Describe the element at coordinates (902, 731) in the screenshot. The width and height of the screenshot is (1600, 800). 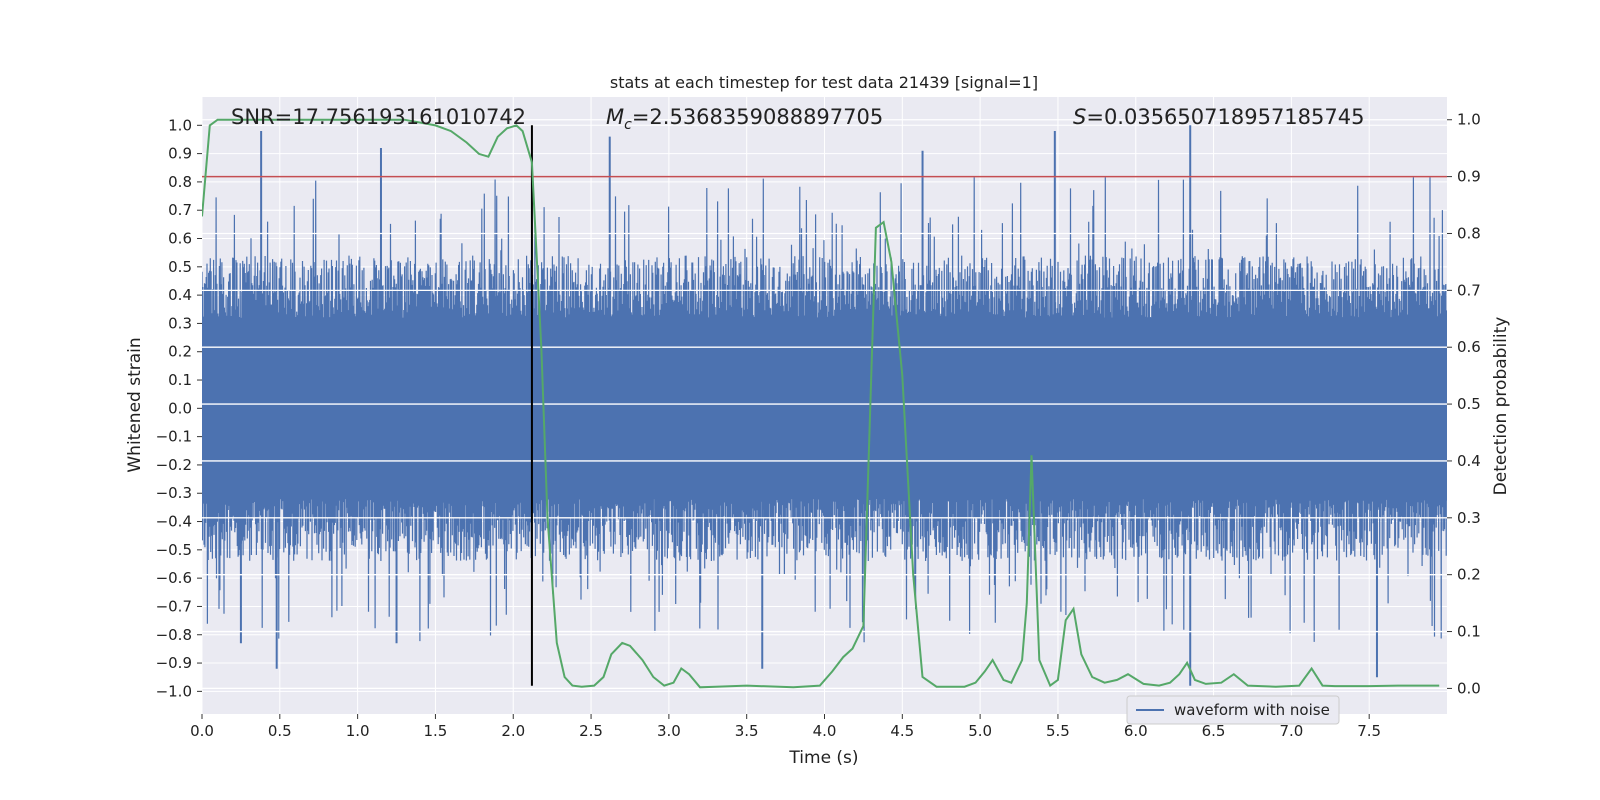
I see `x-tick-label: 4.5` at that location.